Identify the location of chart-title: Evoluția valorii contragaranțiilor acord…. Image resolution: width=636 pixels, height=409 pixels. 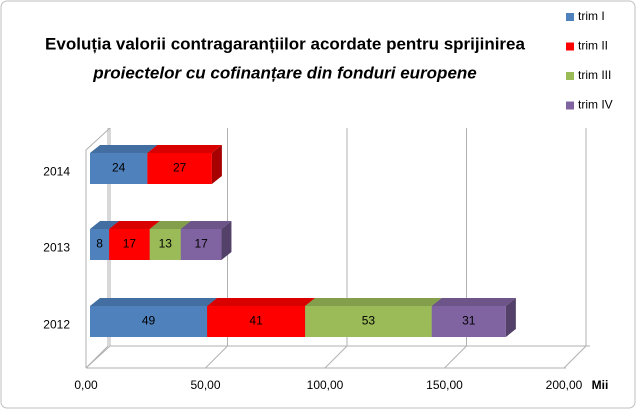
(285, 43).